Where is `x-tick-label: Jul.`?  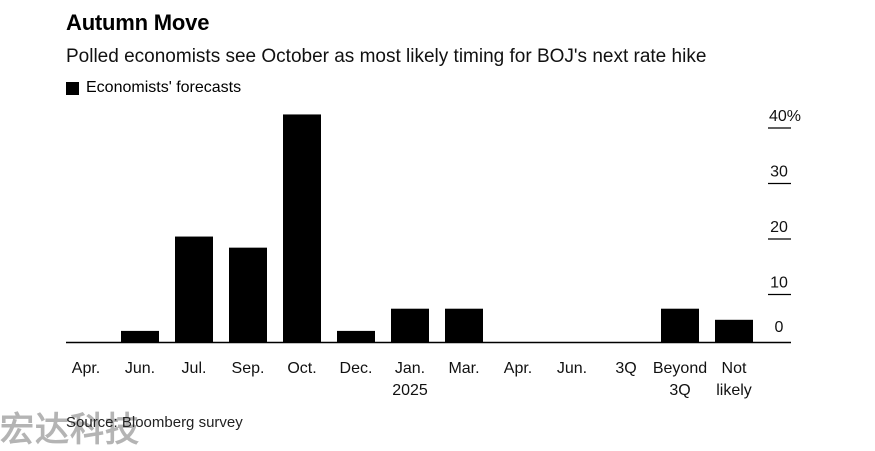
x-tick-label: Jul. is located at coordinates (194, 368).